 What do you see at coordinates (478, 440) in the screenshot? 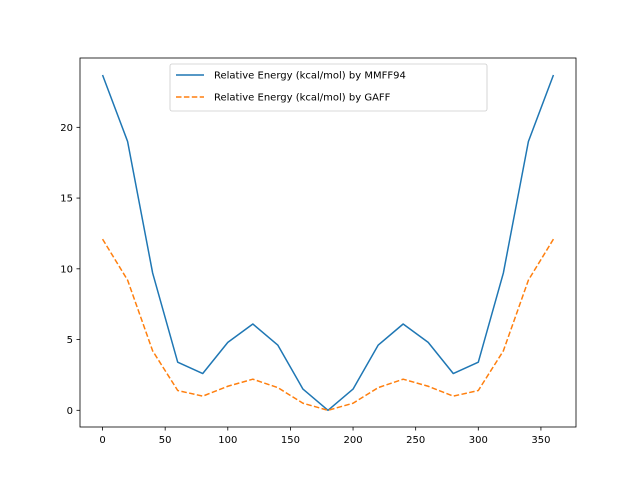
I see `x-tick-label: 300` at bounding box center [478, 440].